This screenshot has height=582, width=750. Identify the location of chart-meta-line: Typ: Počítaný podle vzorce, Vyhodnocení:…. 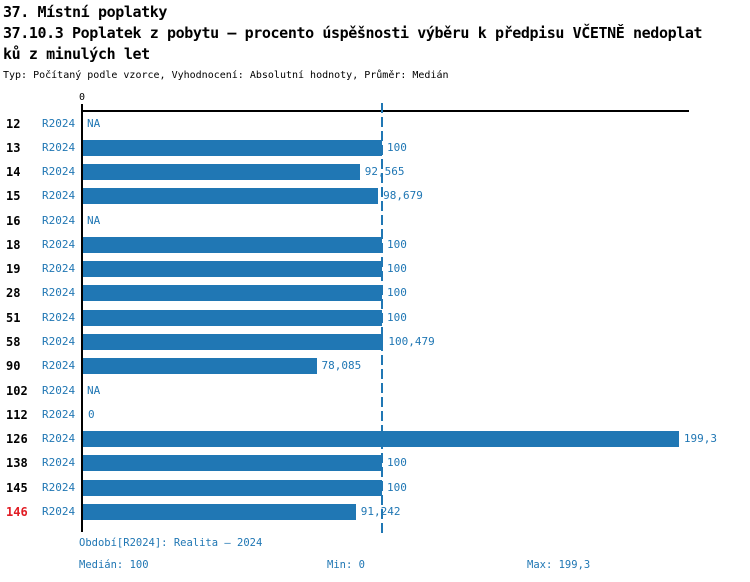
(226, 75).